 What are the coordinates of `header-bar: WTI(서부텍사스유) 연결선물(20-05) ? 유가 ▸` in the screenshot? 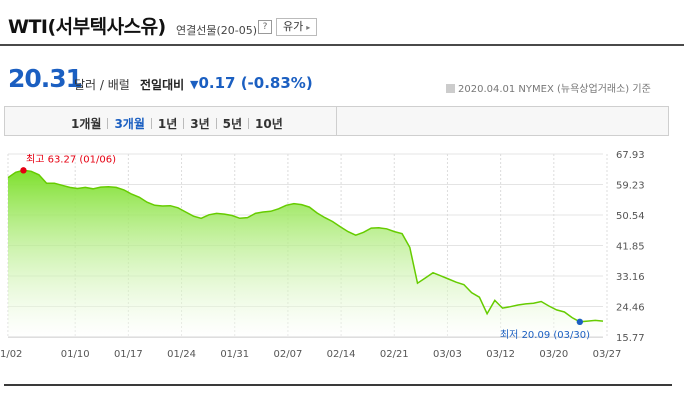 It's located at (342, 23).